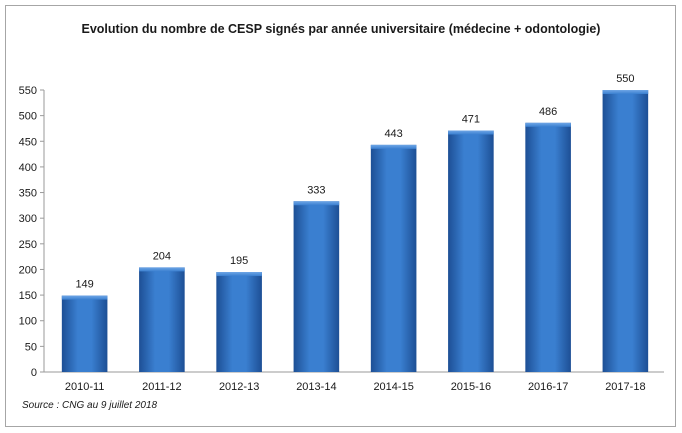 Image resolution: width=682 pixels, height=433 pixels. Describe the element at coordinates (28, 91) in the screenshot. I see `y-tick-label: 550` at that location.